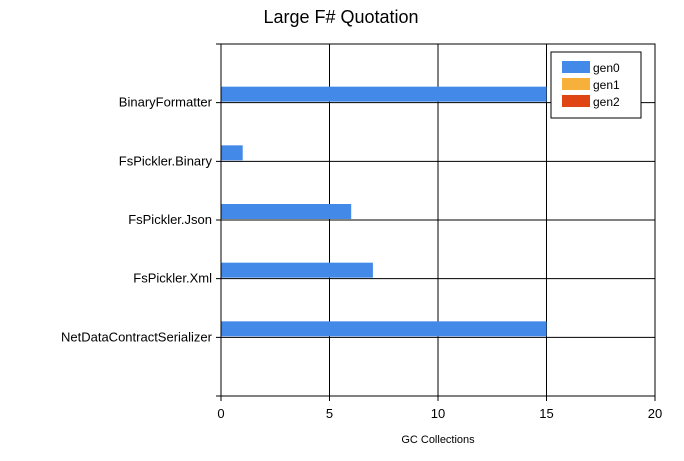 The height and width of the screenshot is (461, 684). Describe the element at coordinates (384, 329) in the screenshot. I see `bar-gen0-netdatacontractserializer` at that location.